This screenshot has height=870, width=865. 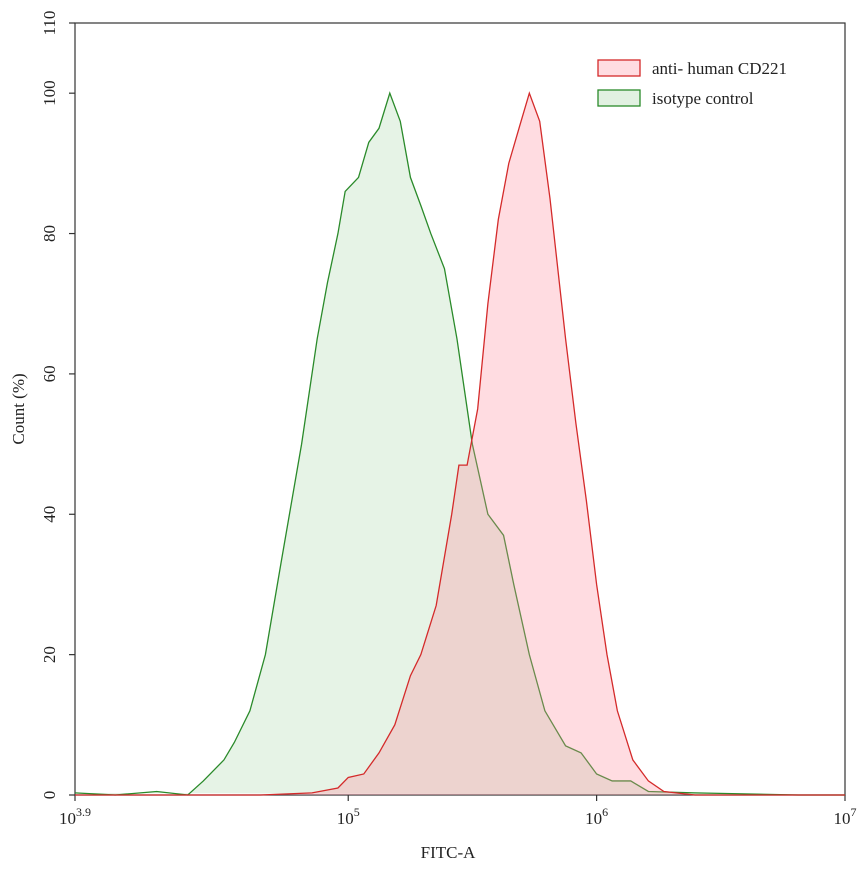 What do you see at coordinates (49, 654) in the screenshot?
I see `y-tick-label: 20` at bounding box center [49, 654].